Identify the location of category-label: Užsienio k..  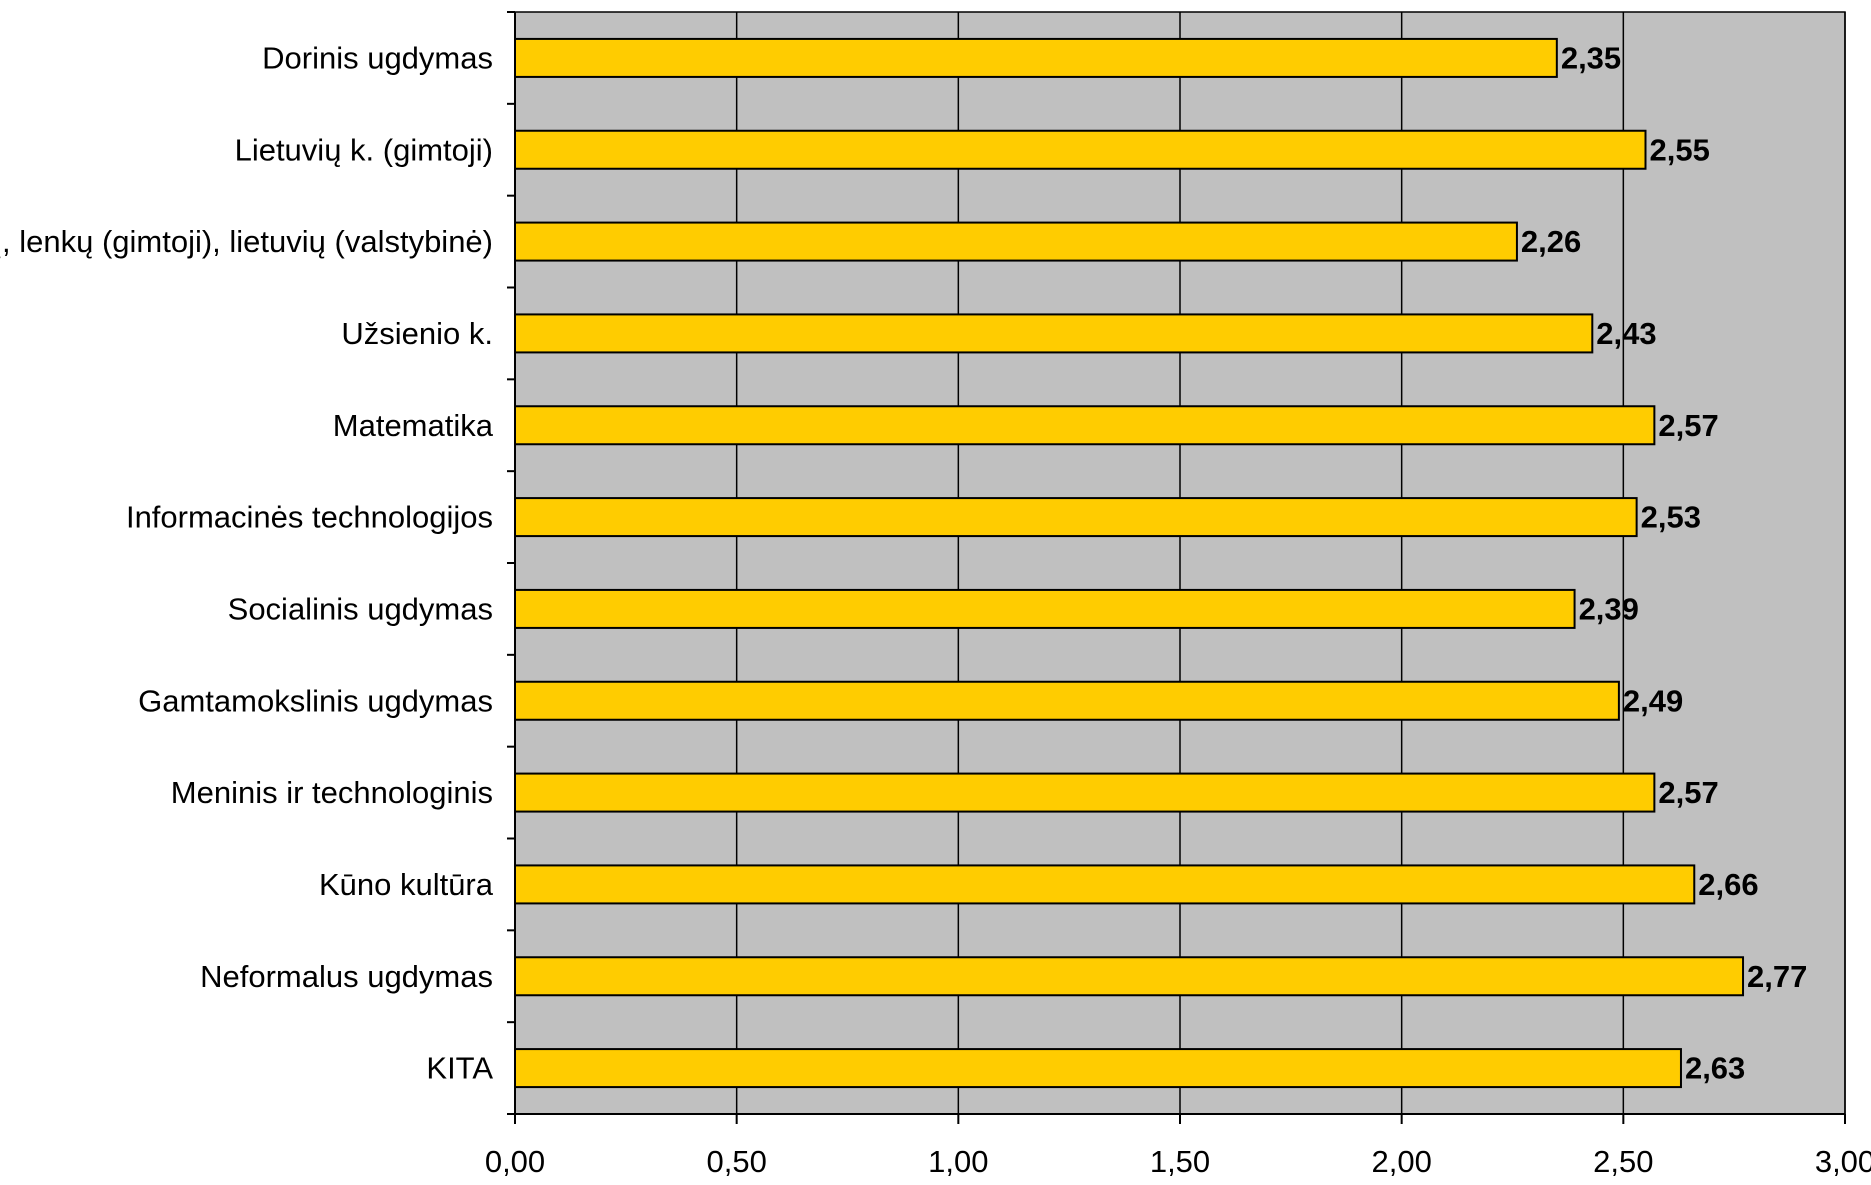
(417, 333).